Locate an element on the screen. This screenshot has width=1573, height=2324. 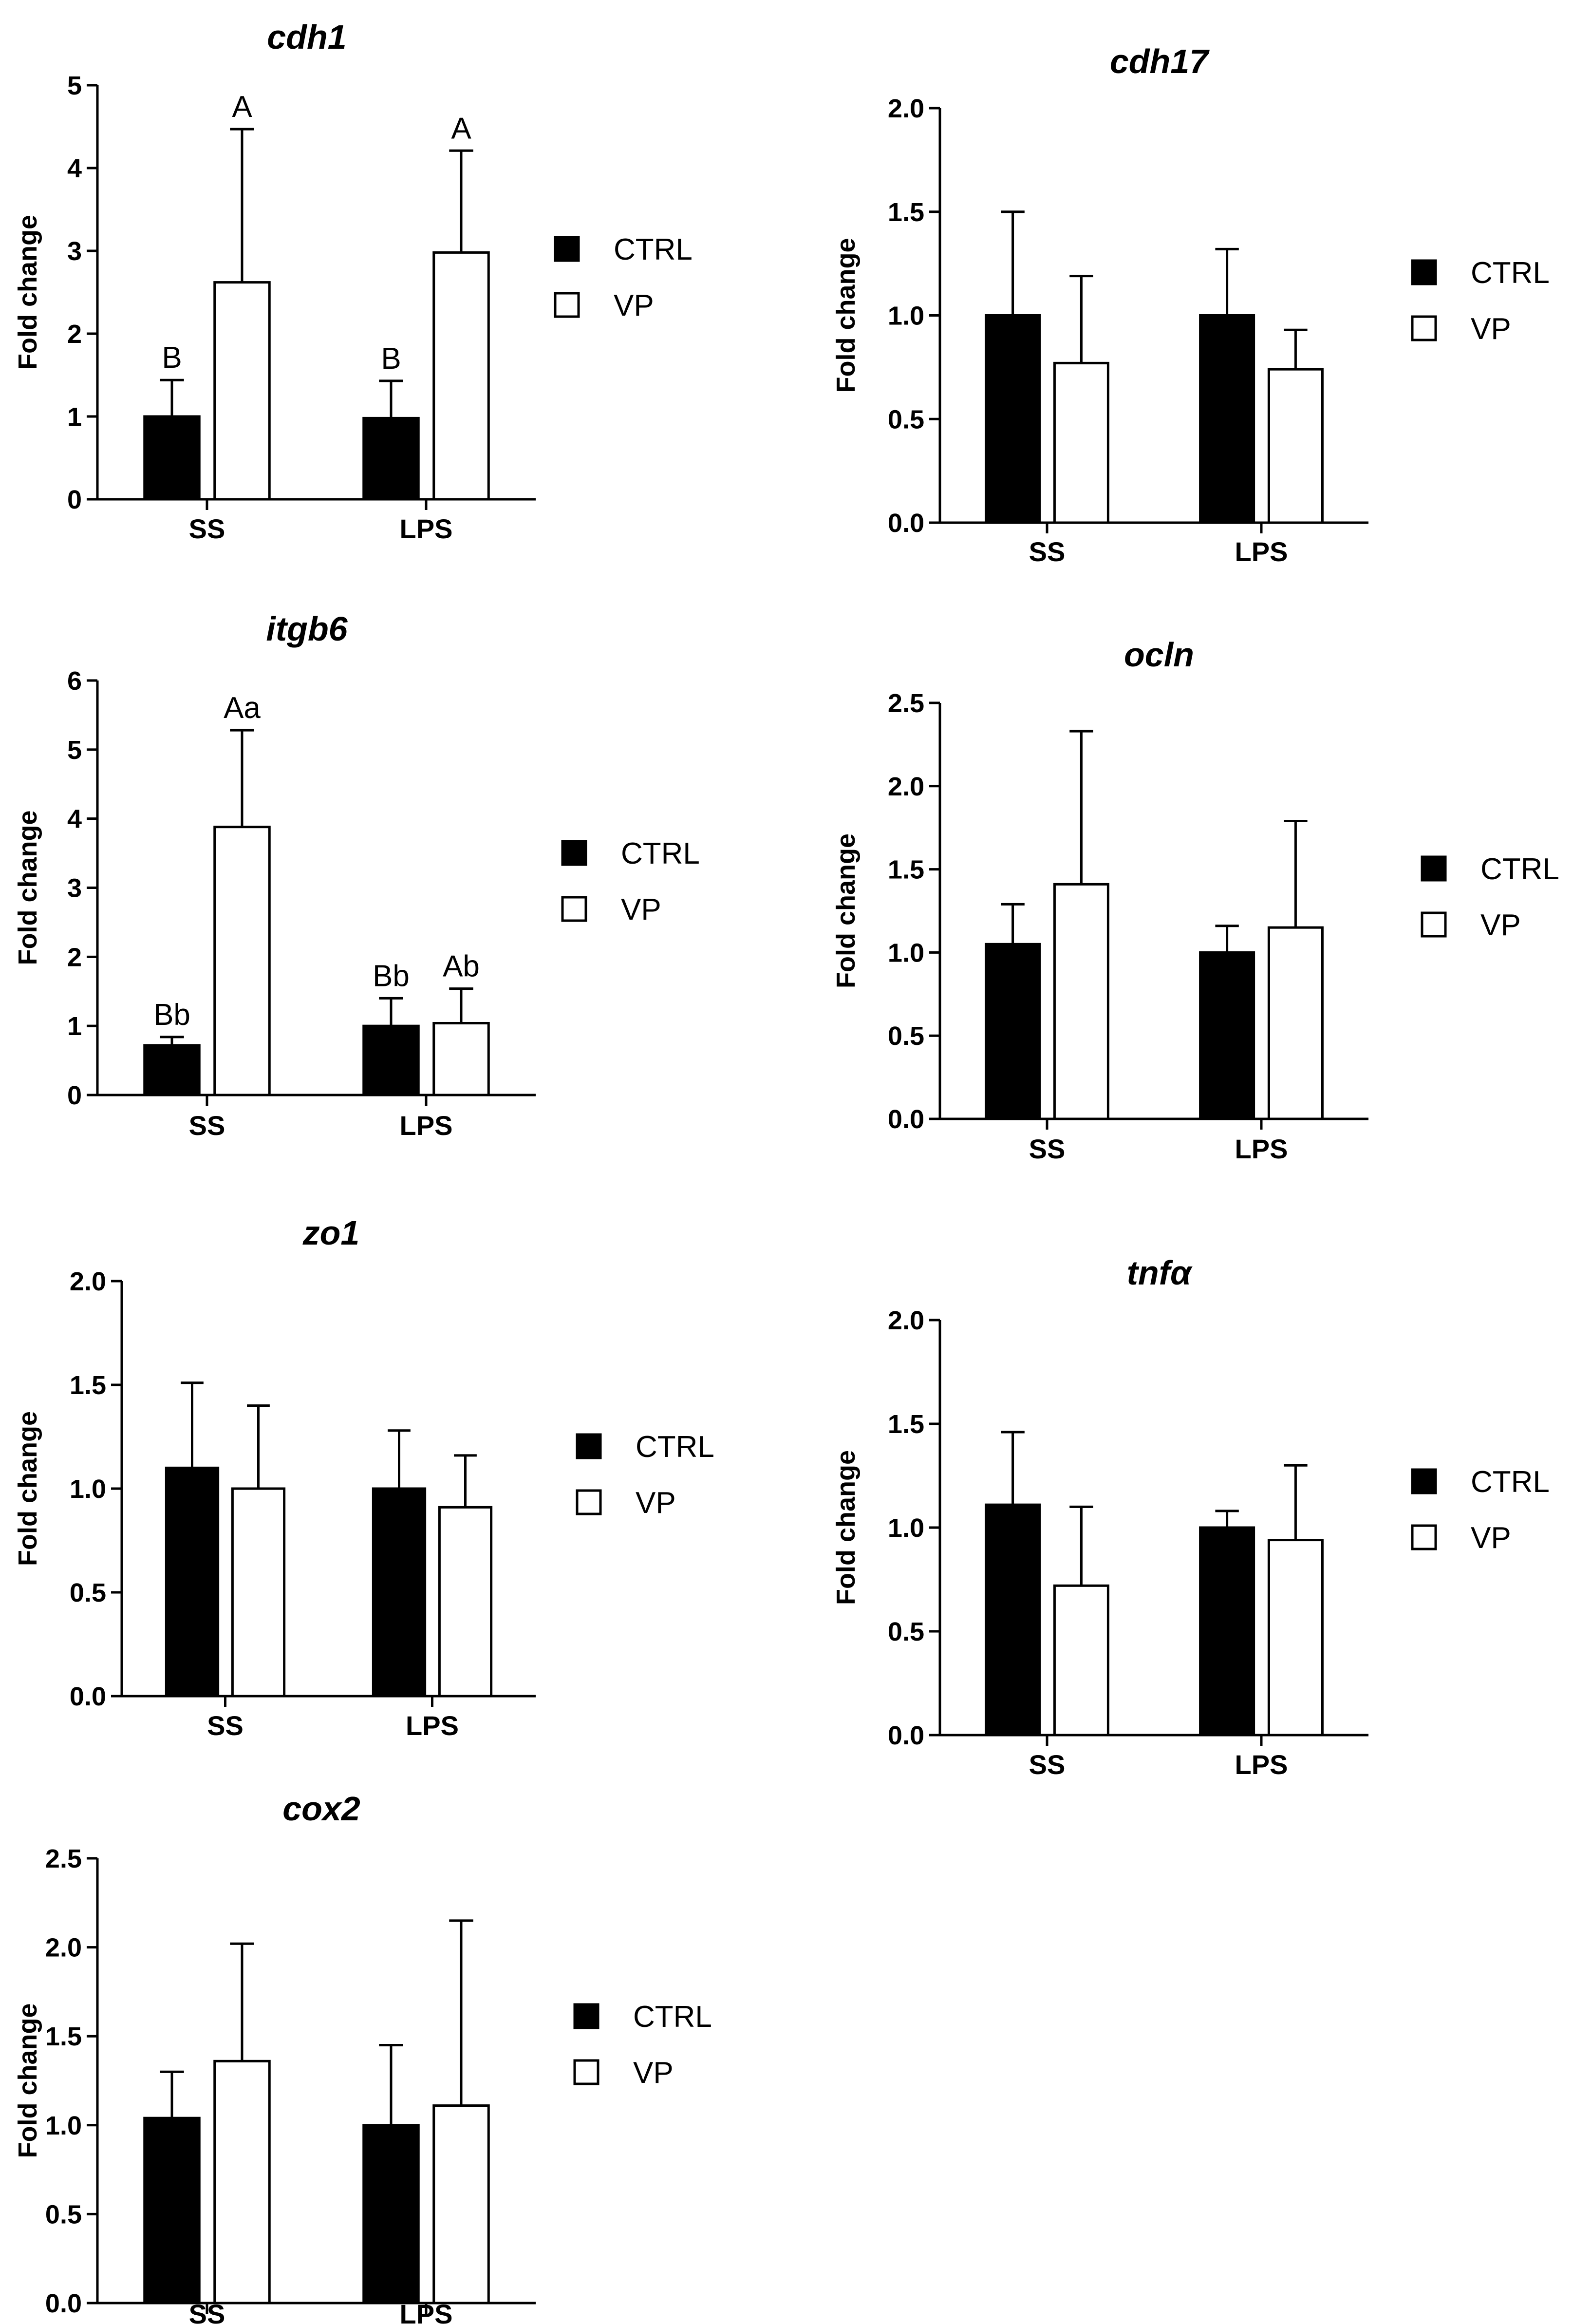
y-tick-label: 4 is located at coordinates (75, 819).